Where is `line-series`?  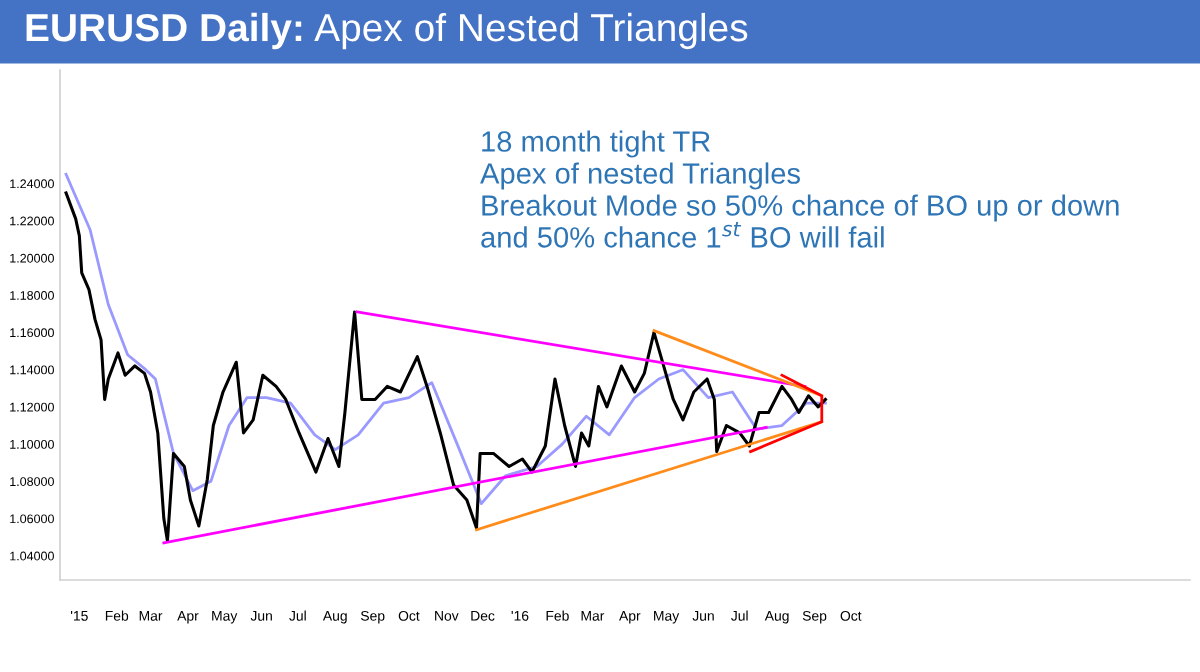 line-series is located at coordinates (786, 413).